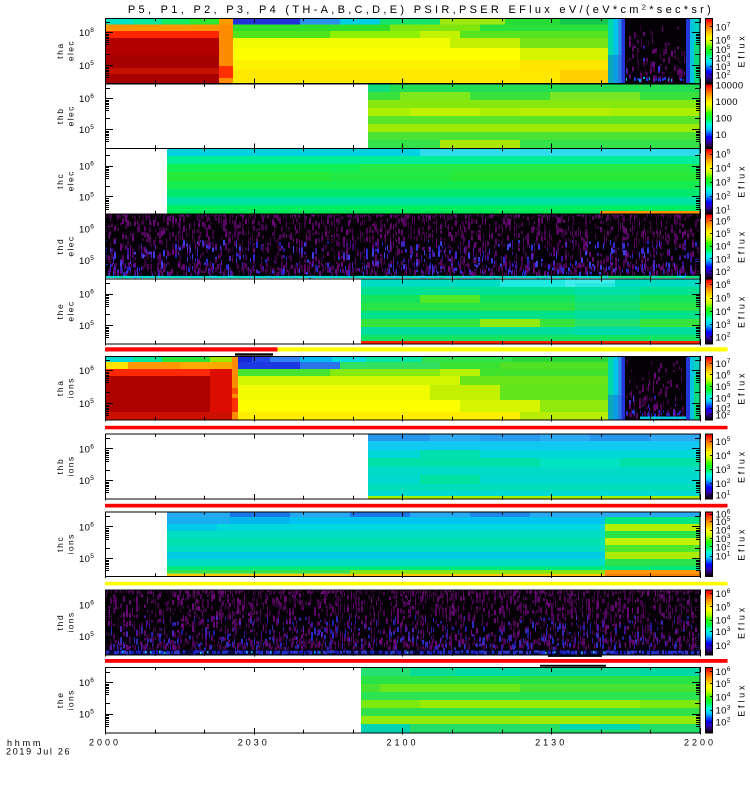  I want to click on svg-text: 8, so click(92, 30).